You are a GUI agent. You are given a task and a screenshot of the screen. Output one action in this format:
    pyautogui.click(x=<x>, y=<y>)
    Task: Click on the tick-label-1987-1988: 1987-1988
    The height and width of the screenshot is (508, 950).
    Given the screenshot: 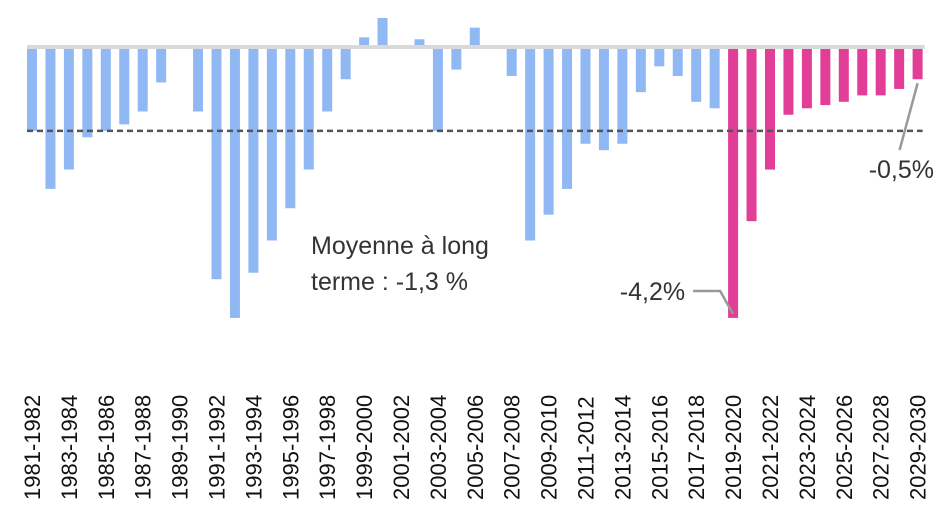 What is the action you would take?
    pyautogui.click(x=143, y=447)
    